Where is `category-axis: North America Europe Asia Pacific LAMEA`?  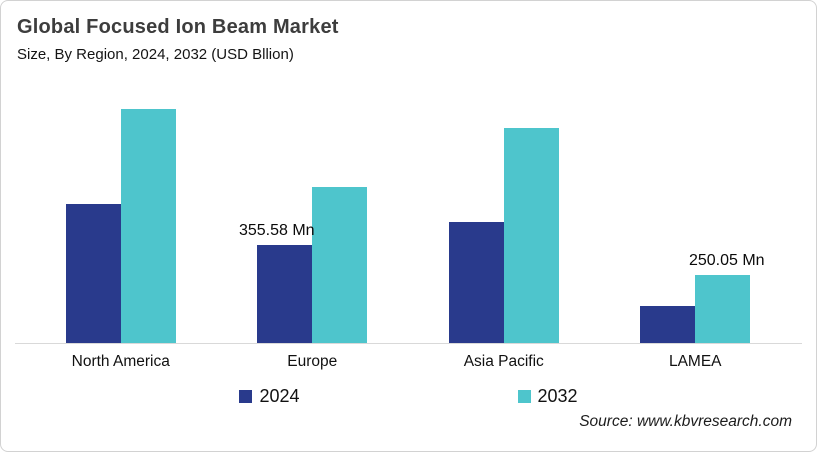 category-axis: North America Europe Asia Pacific LAMEA is located at coordinates (408, 362).